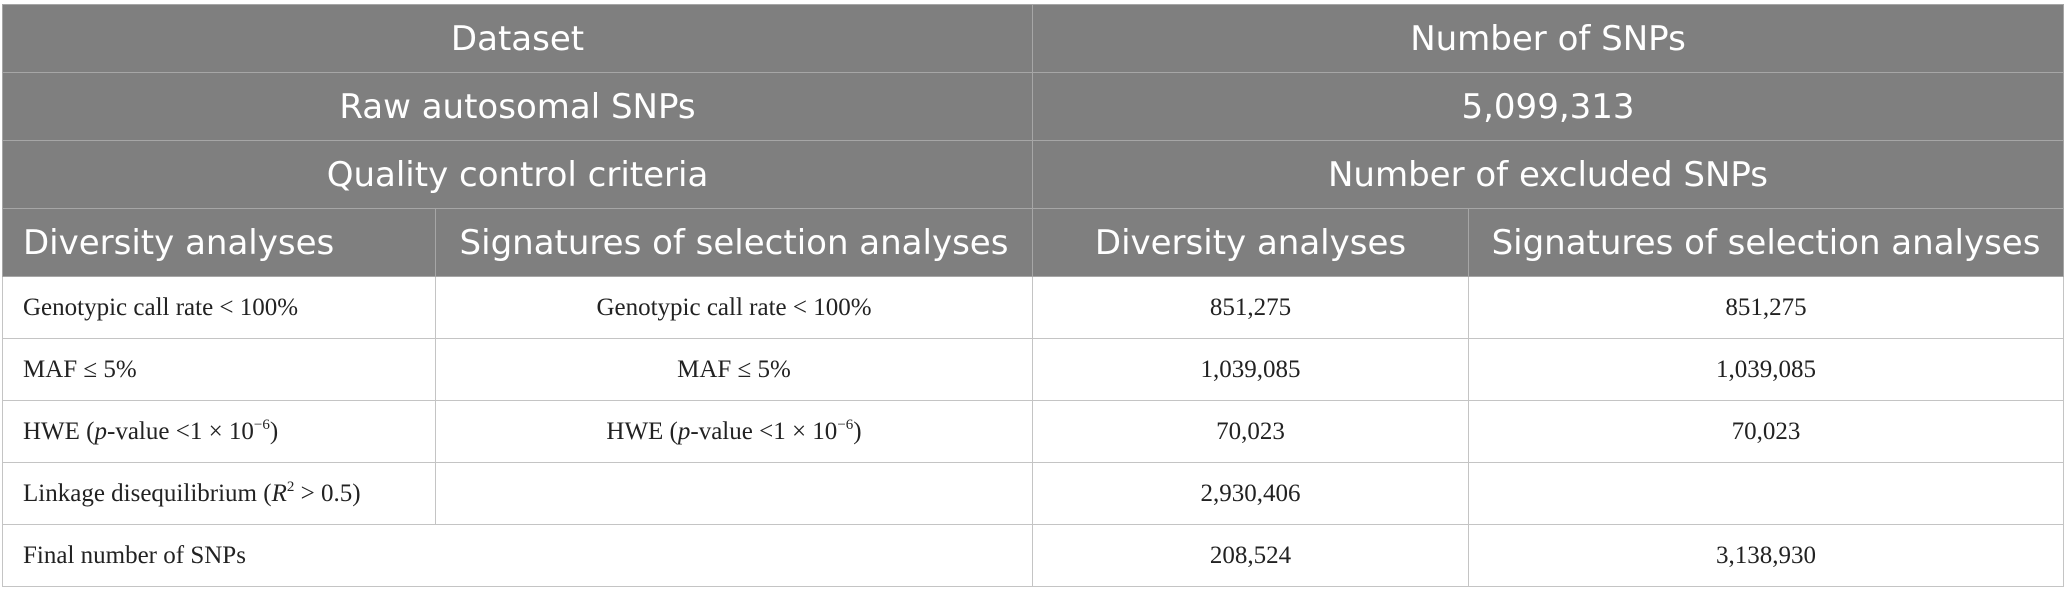  What do you see at coordinates (517, 555) in the screenshot?
I see `final-number-label: Final number of SNPs` at bounding box center [517, 555].